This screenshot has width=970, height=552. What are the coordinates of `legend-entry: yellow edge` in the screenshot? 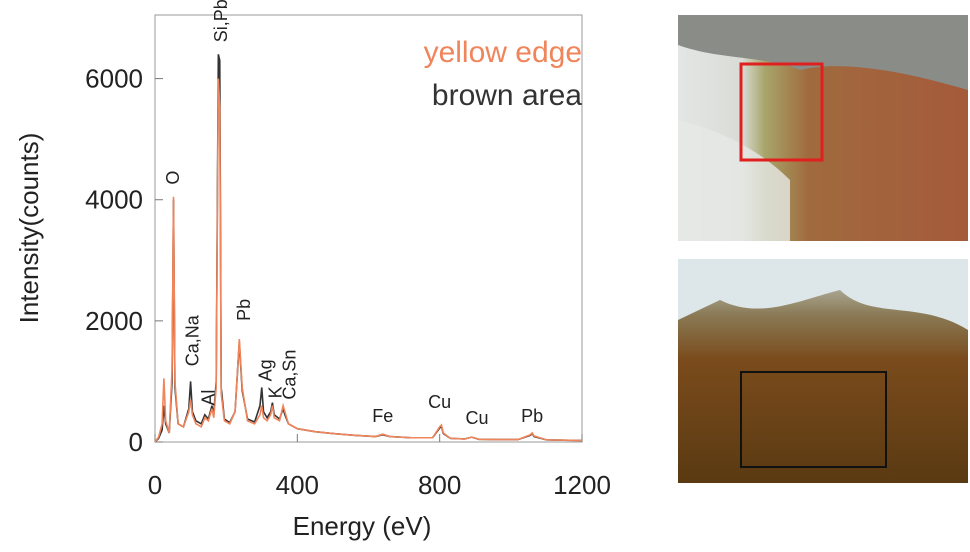 It's located at (503, 52).